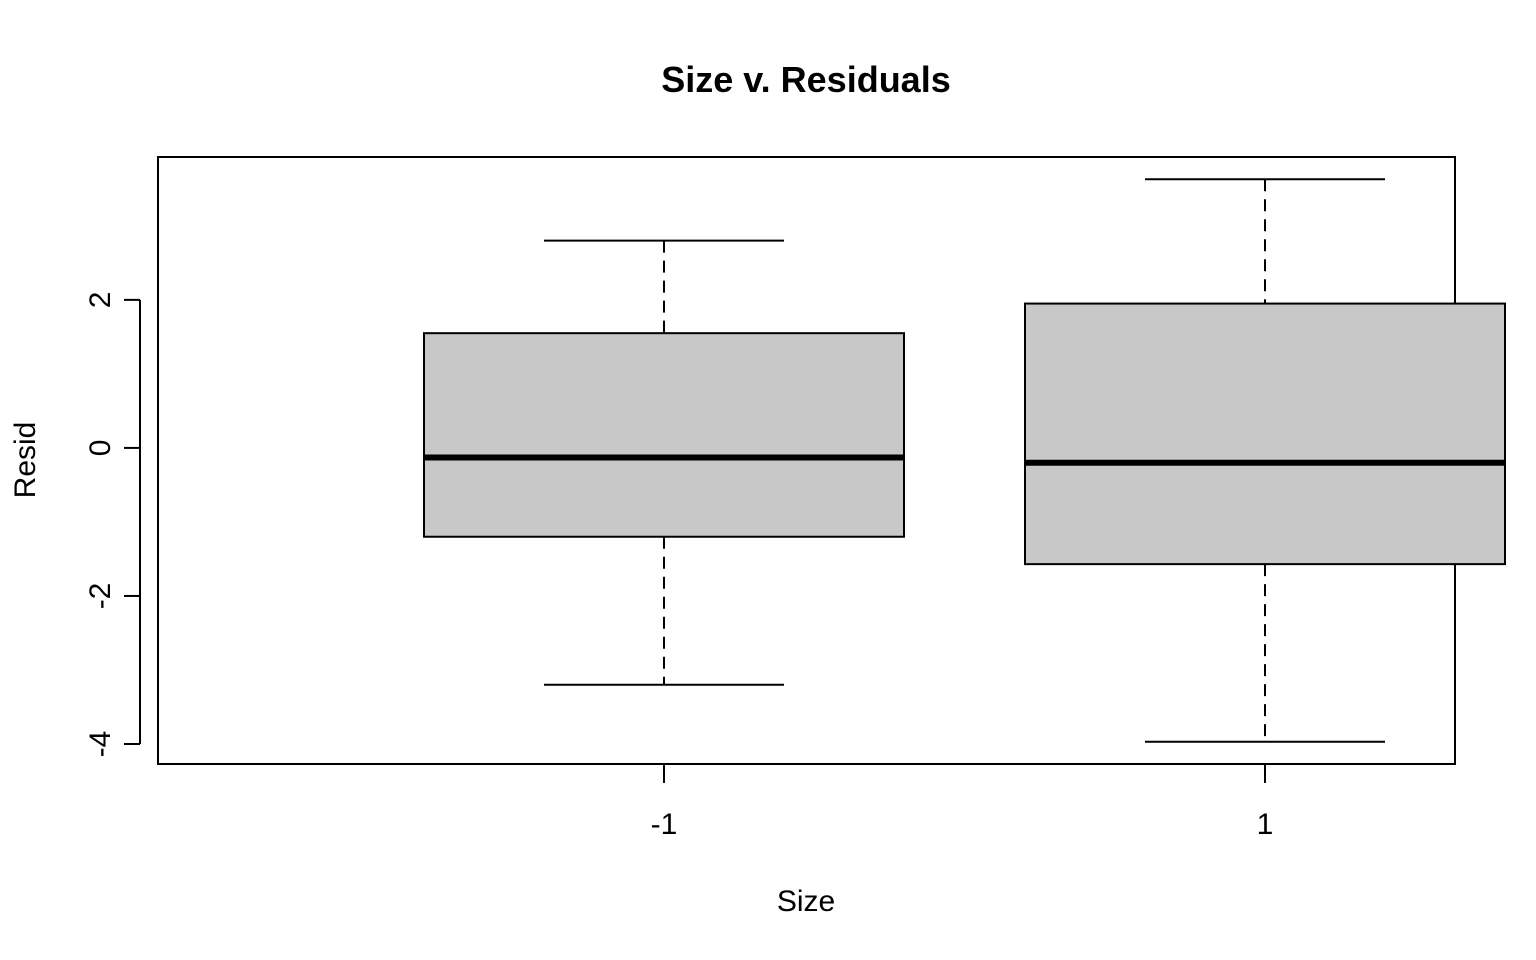 Image resolution: width=1536 pixels, height=960 pixels. Describe the element at coordinates (664, 824) in the screenshot. I see `x-tick-label: -1` at that location.